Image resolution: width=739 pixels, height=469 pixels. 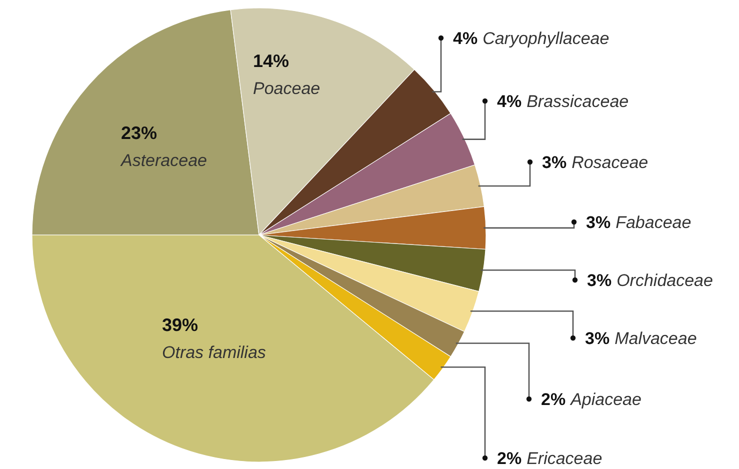 What do you see at coordinates (606, 399) in the screenshot?
I see `slice-label: Apiaceae` at bounding box center [606, 399].